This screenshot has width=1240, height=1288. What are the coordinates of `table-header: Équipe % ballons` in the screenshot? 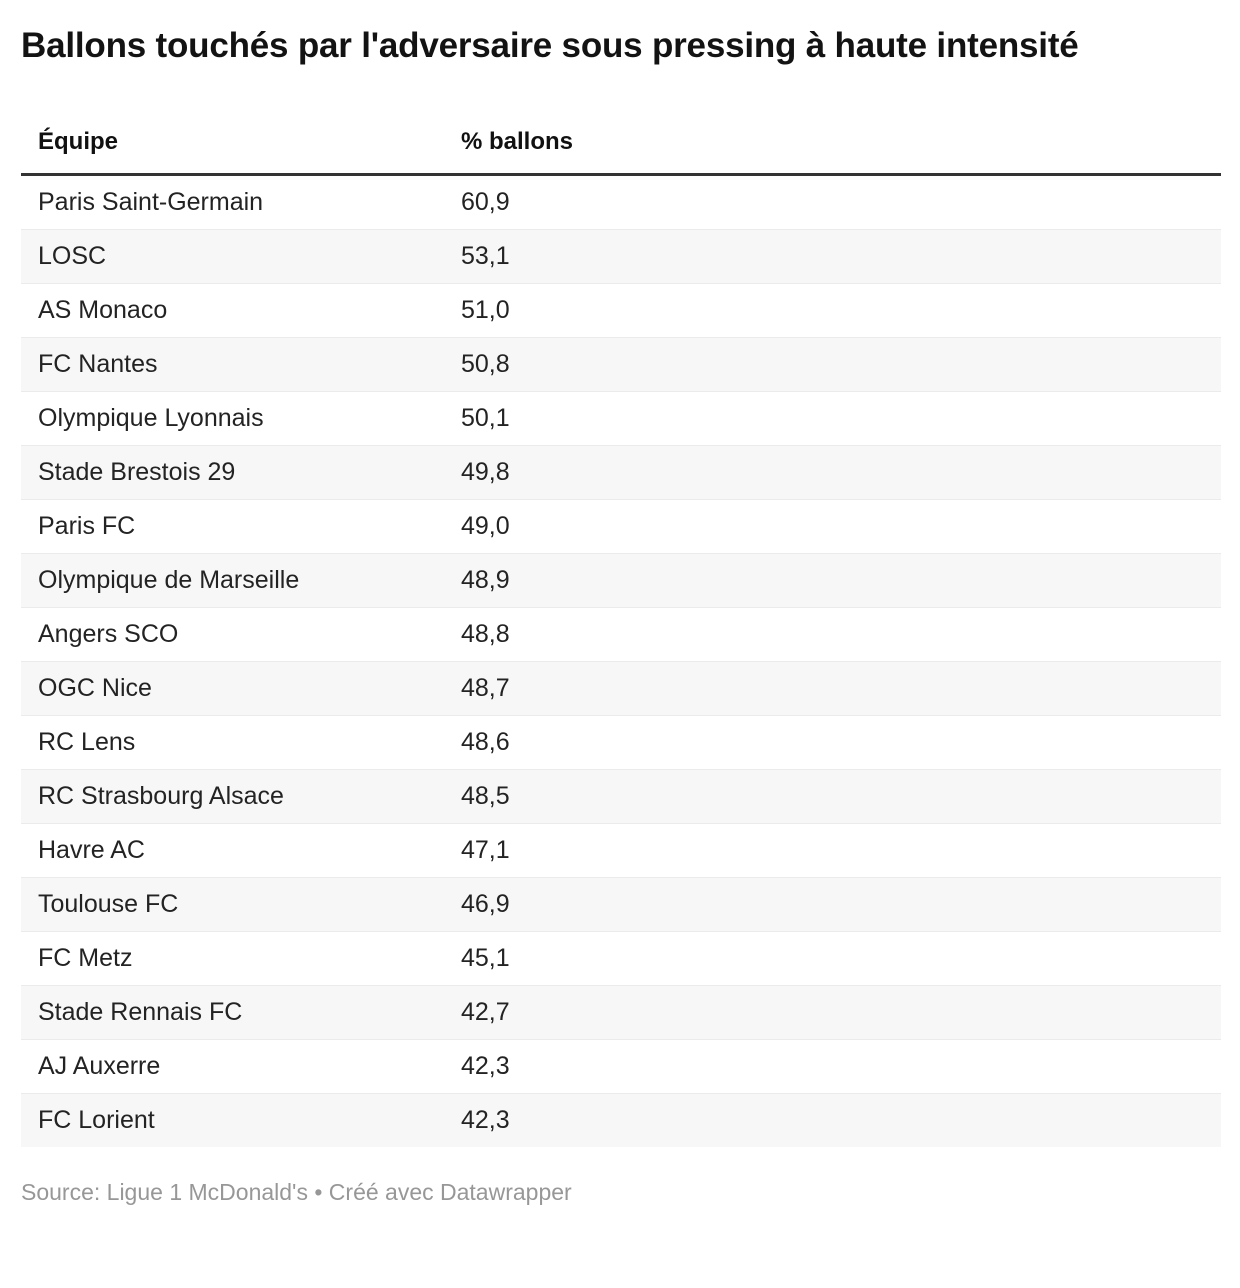 It's located at (621, 129).